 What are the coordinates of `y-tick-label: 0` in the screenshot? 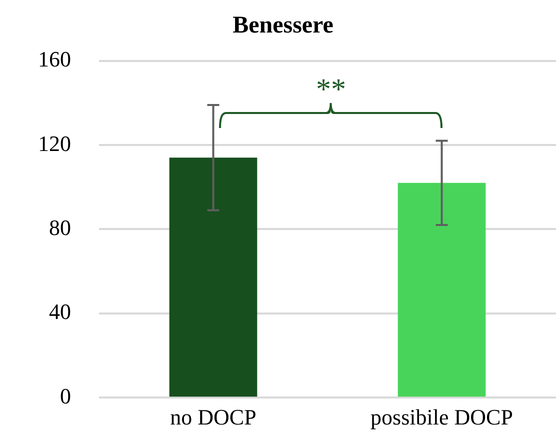 It's located at (65, 395).